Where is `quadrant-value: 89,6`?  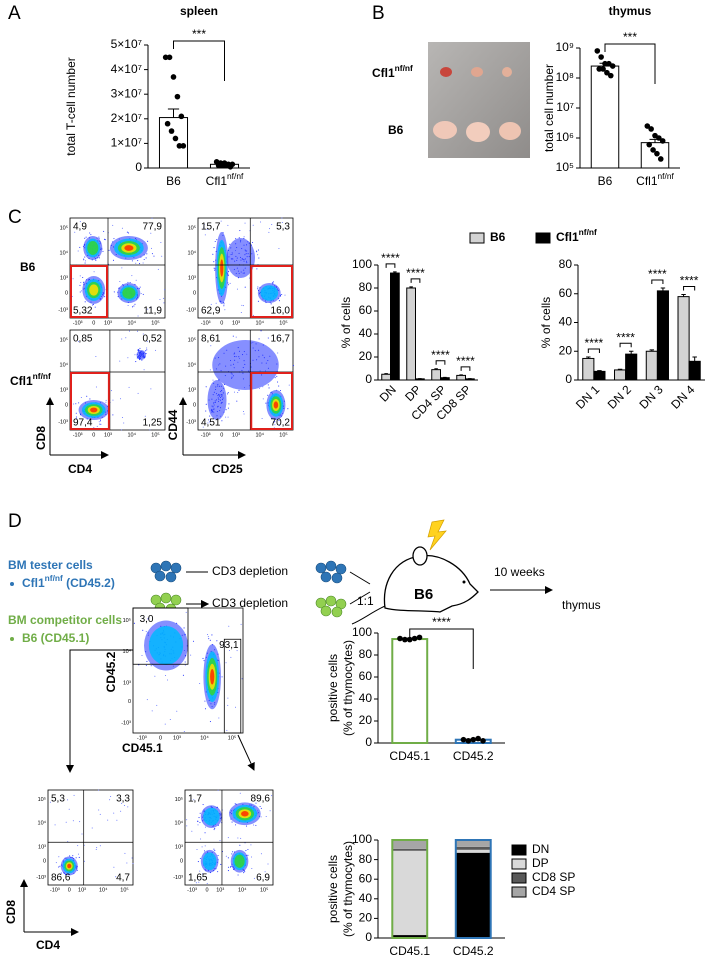 quadrant-value: 89,6 is located at coordinates (261, 799).